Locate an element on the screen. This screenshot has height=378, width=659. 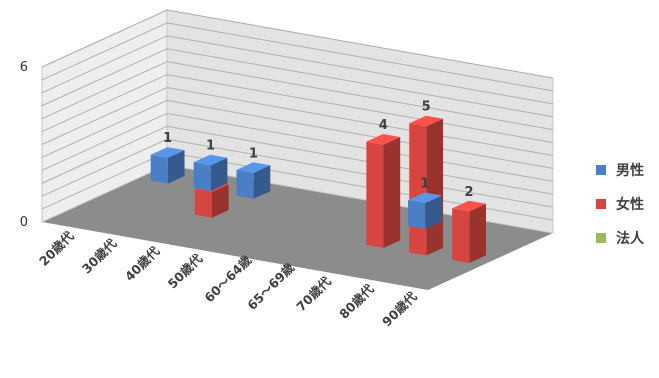
legend-swatch-female is located at coordinates (601, 204).